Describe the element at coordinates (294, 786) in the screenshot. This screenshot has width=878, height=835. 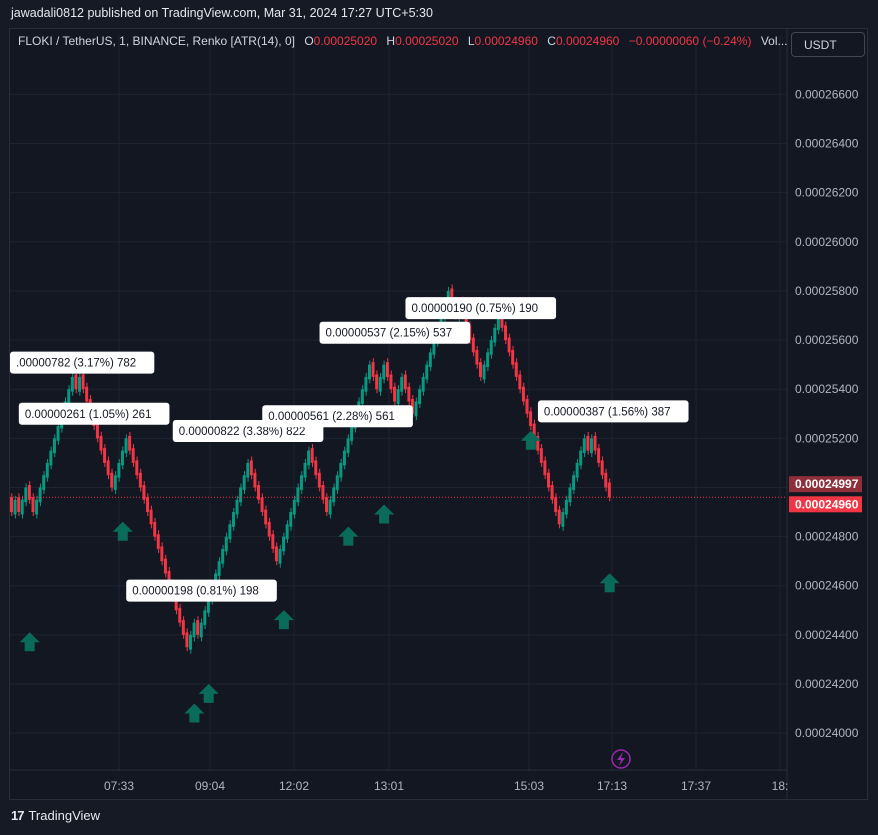
I see `time-tick-label: 12:02` at that location.